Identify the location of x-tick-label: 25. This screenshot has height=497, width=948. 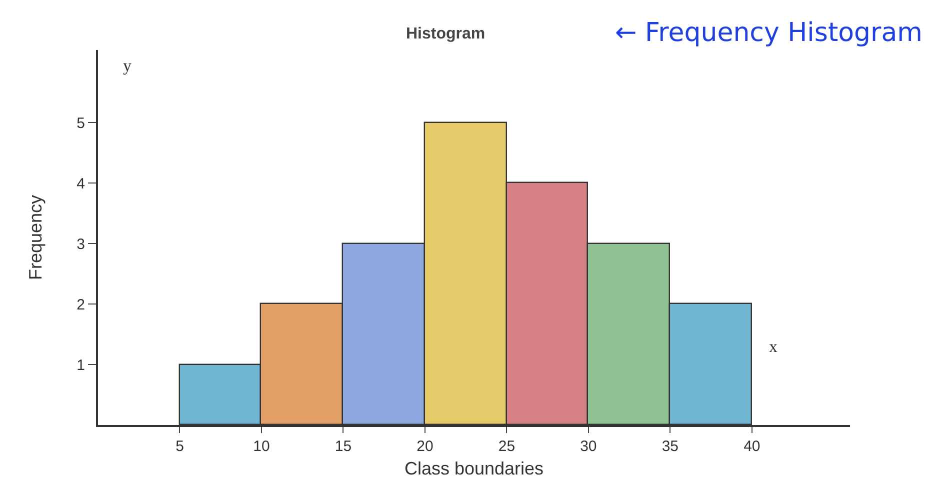
(507, 446).